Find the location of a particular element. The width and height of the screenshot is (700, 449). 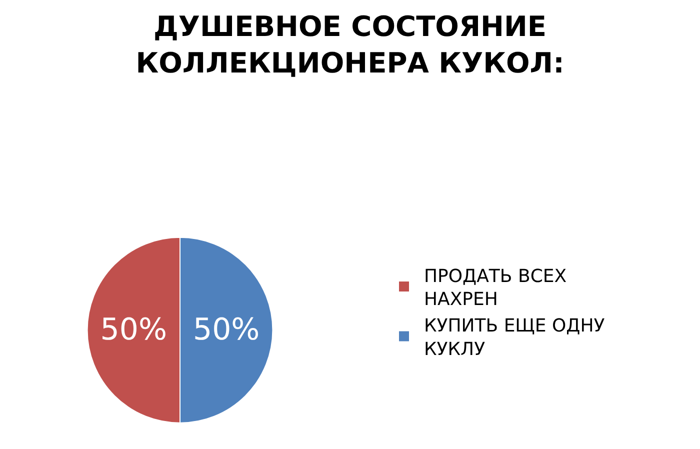

chart-title: ДУШЕВНОЕ СОСТОЯНИЕ КОЛЛЕКЦИОНЕРА КУКОЛ: is located at coordinates (350, 45).